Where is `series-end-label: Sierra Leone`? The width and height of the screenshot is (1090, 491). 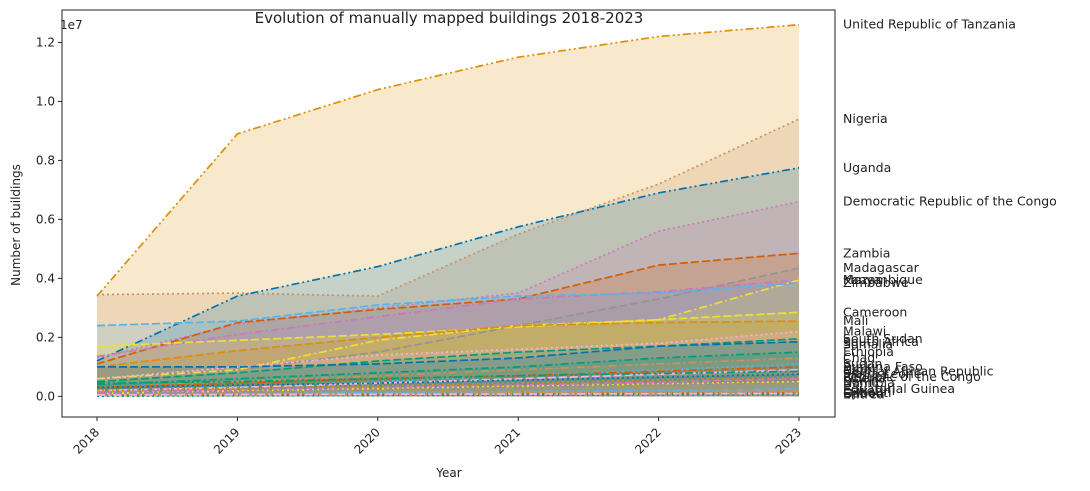
series-end-label: Sierra Leone is located at coordinates (882, 373).